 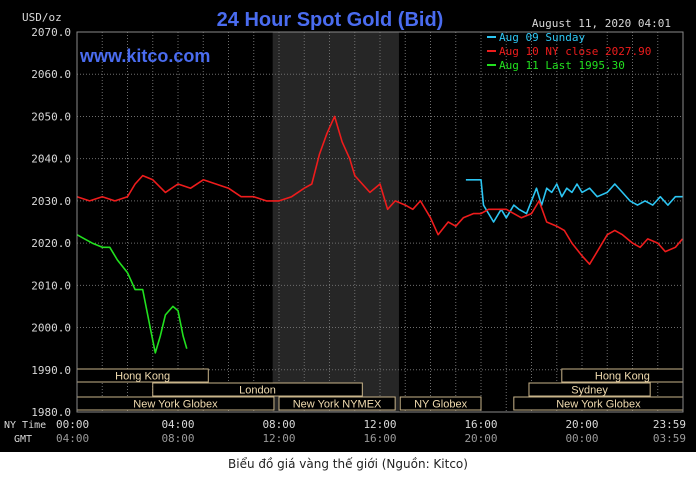 What do you see at coordinates (601, 23) in the screenshot?
I see `chart-timestamp: August 11, 2020 04:01` at bounding box center [601, 23].